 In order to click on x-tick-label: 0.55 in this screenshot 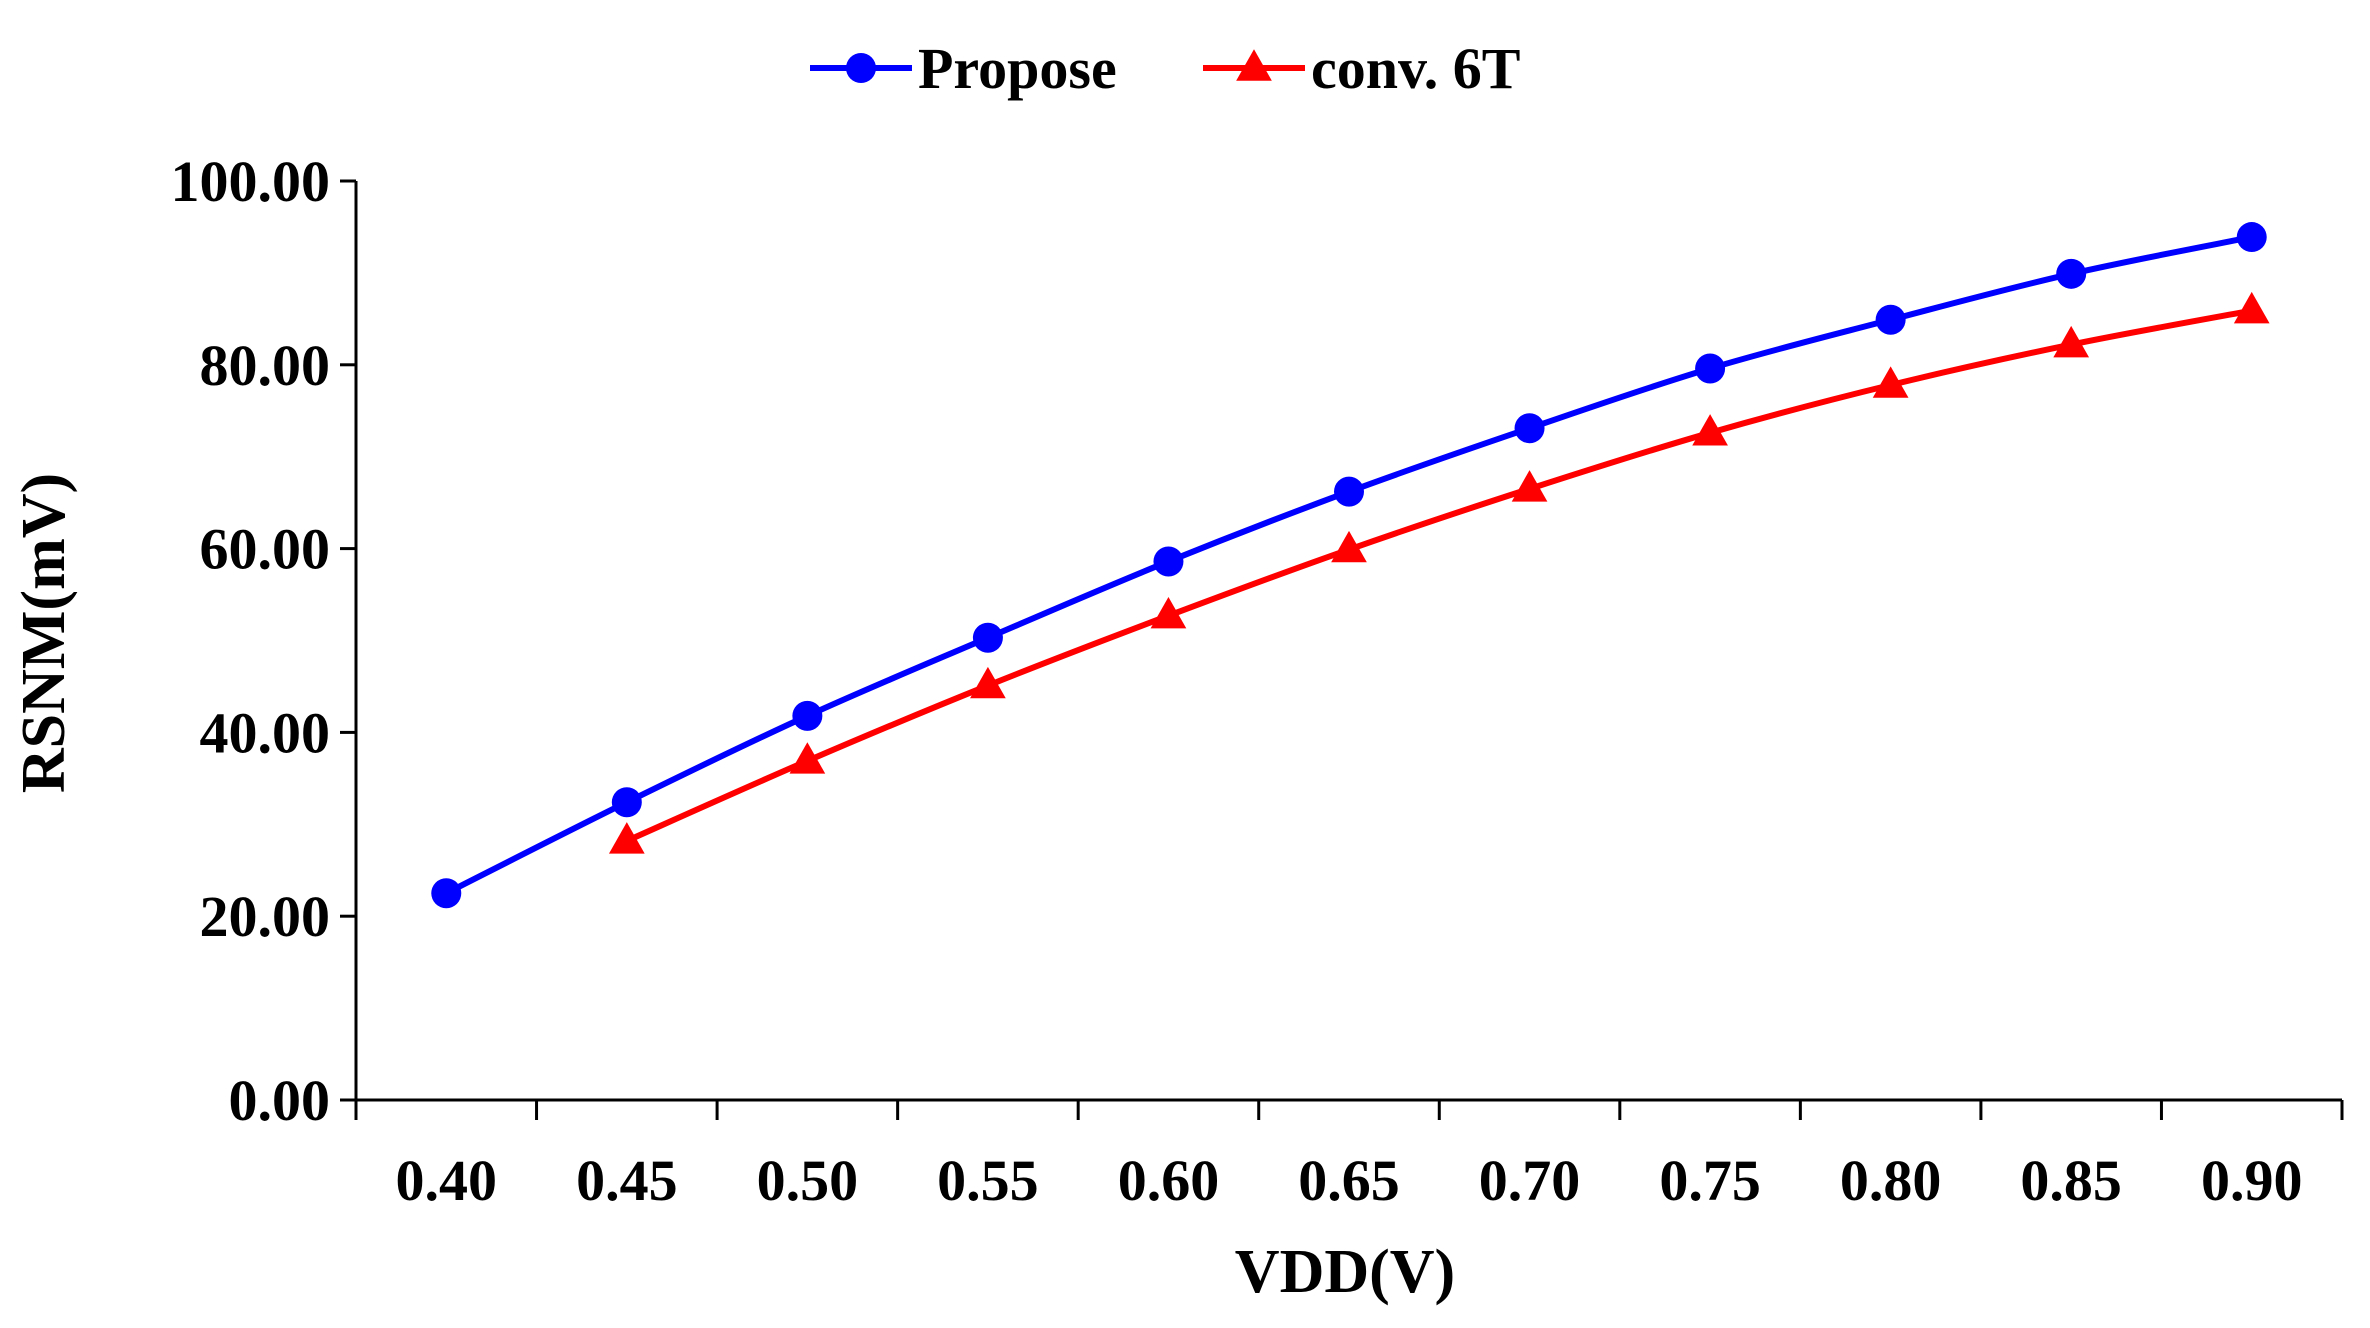, I will do `click(988, 1180)`.